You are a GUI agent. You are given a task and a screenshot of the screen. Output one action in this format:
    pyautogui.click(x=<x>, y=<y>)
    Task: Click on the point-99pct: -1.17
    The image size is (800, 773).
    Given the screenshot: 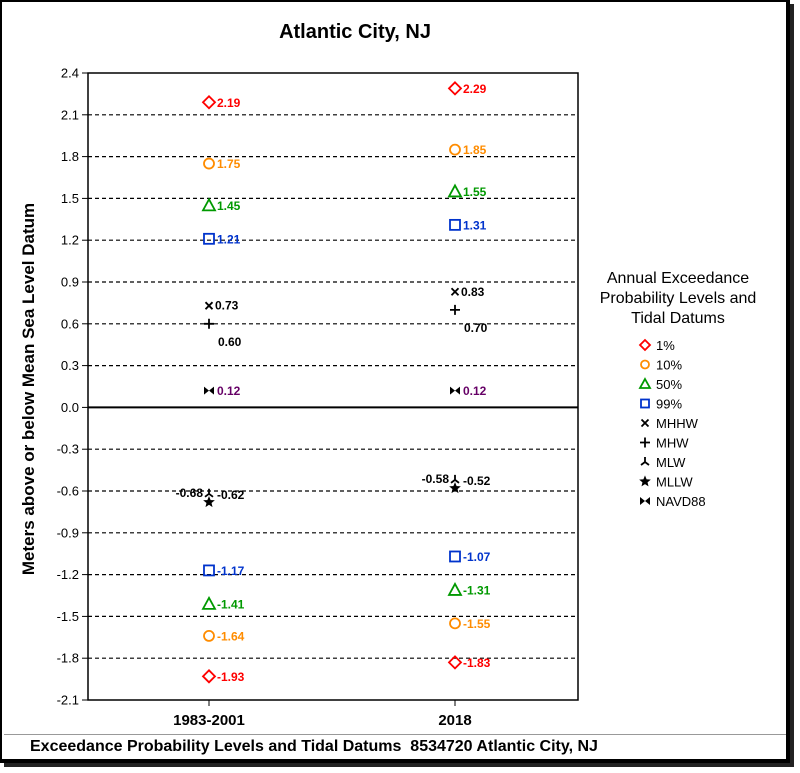 What is the action you would take?
    pyautogui.click(x=224, y=571)
    